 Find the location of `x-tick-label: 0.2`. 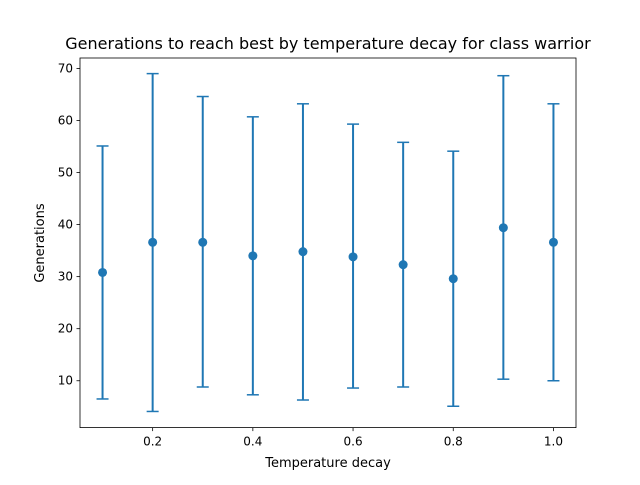

x-tick-label: 0.2 is located at coordinates (152, 442).